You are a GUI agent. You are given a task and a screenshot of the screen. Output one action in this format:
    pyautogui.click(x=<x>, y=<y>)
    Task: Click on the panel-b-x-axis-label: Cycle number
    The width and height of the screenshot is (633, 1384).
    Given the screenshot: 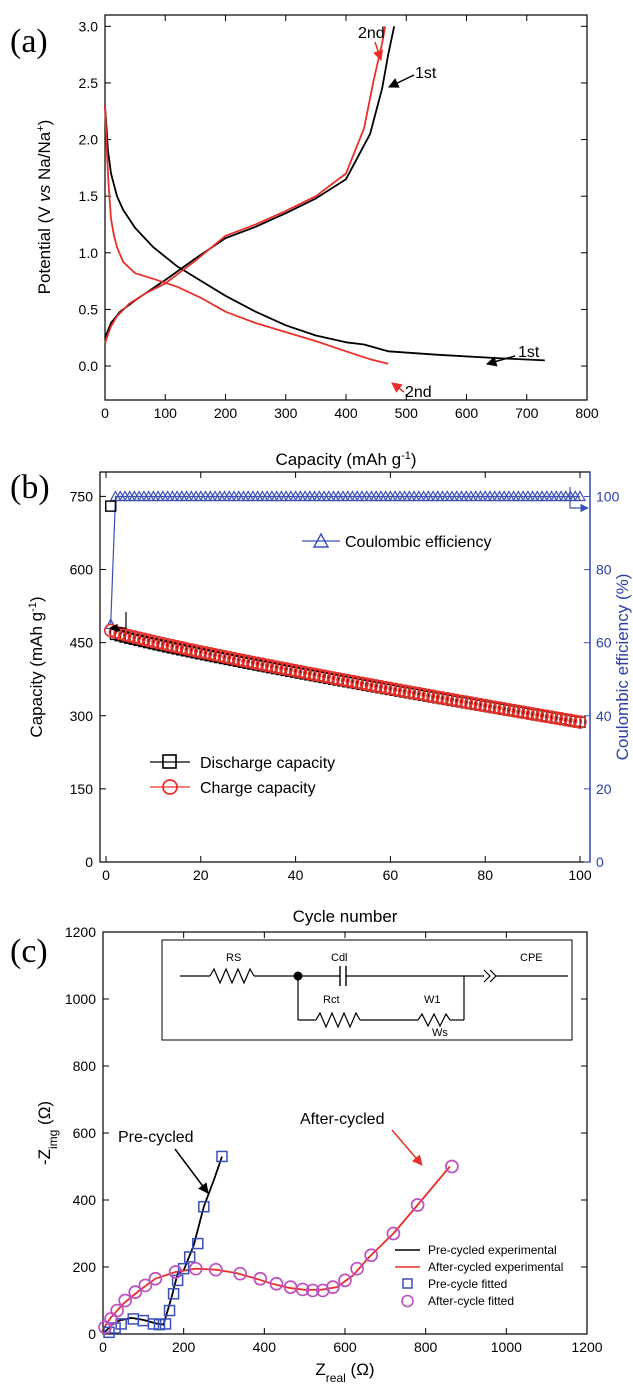 What is the action you would take?
    pyautogui.click(x=345, y=916)
    